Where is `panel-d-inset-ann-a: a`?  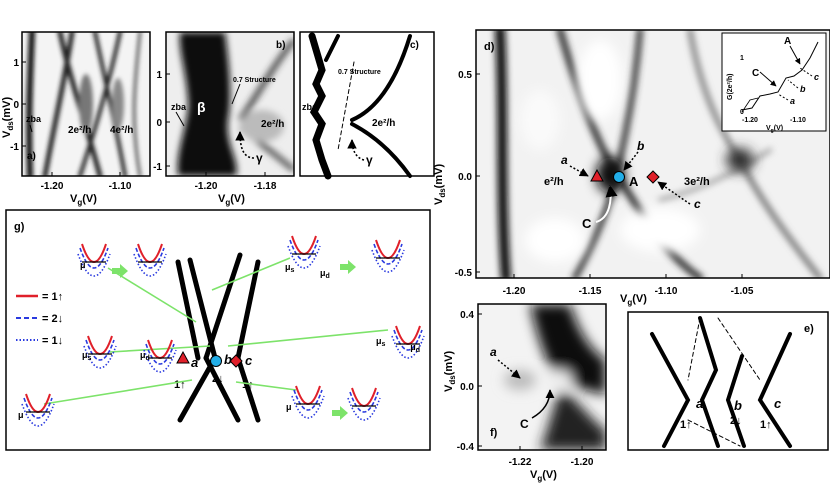 panel-d-inset-ann-a: a is located at coordinates (792, 101).